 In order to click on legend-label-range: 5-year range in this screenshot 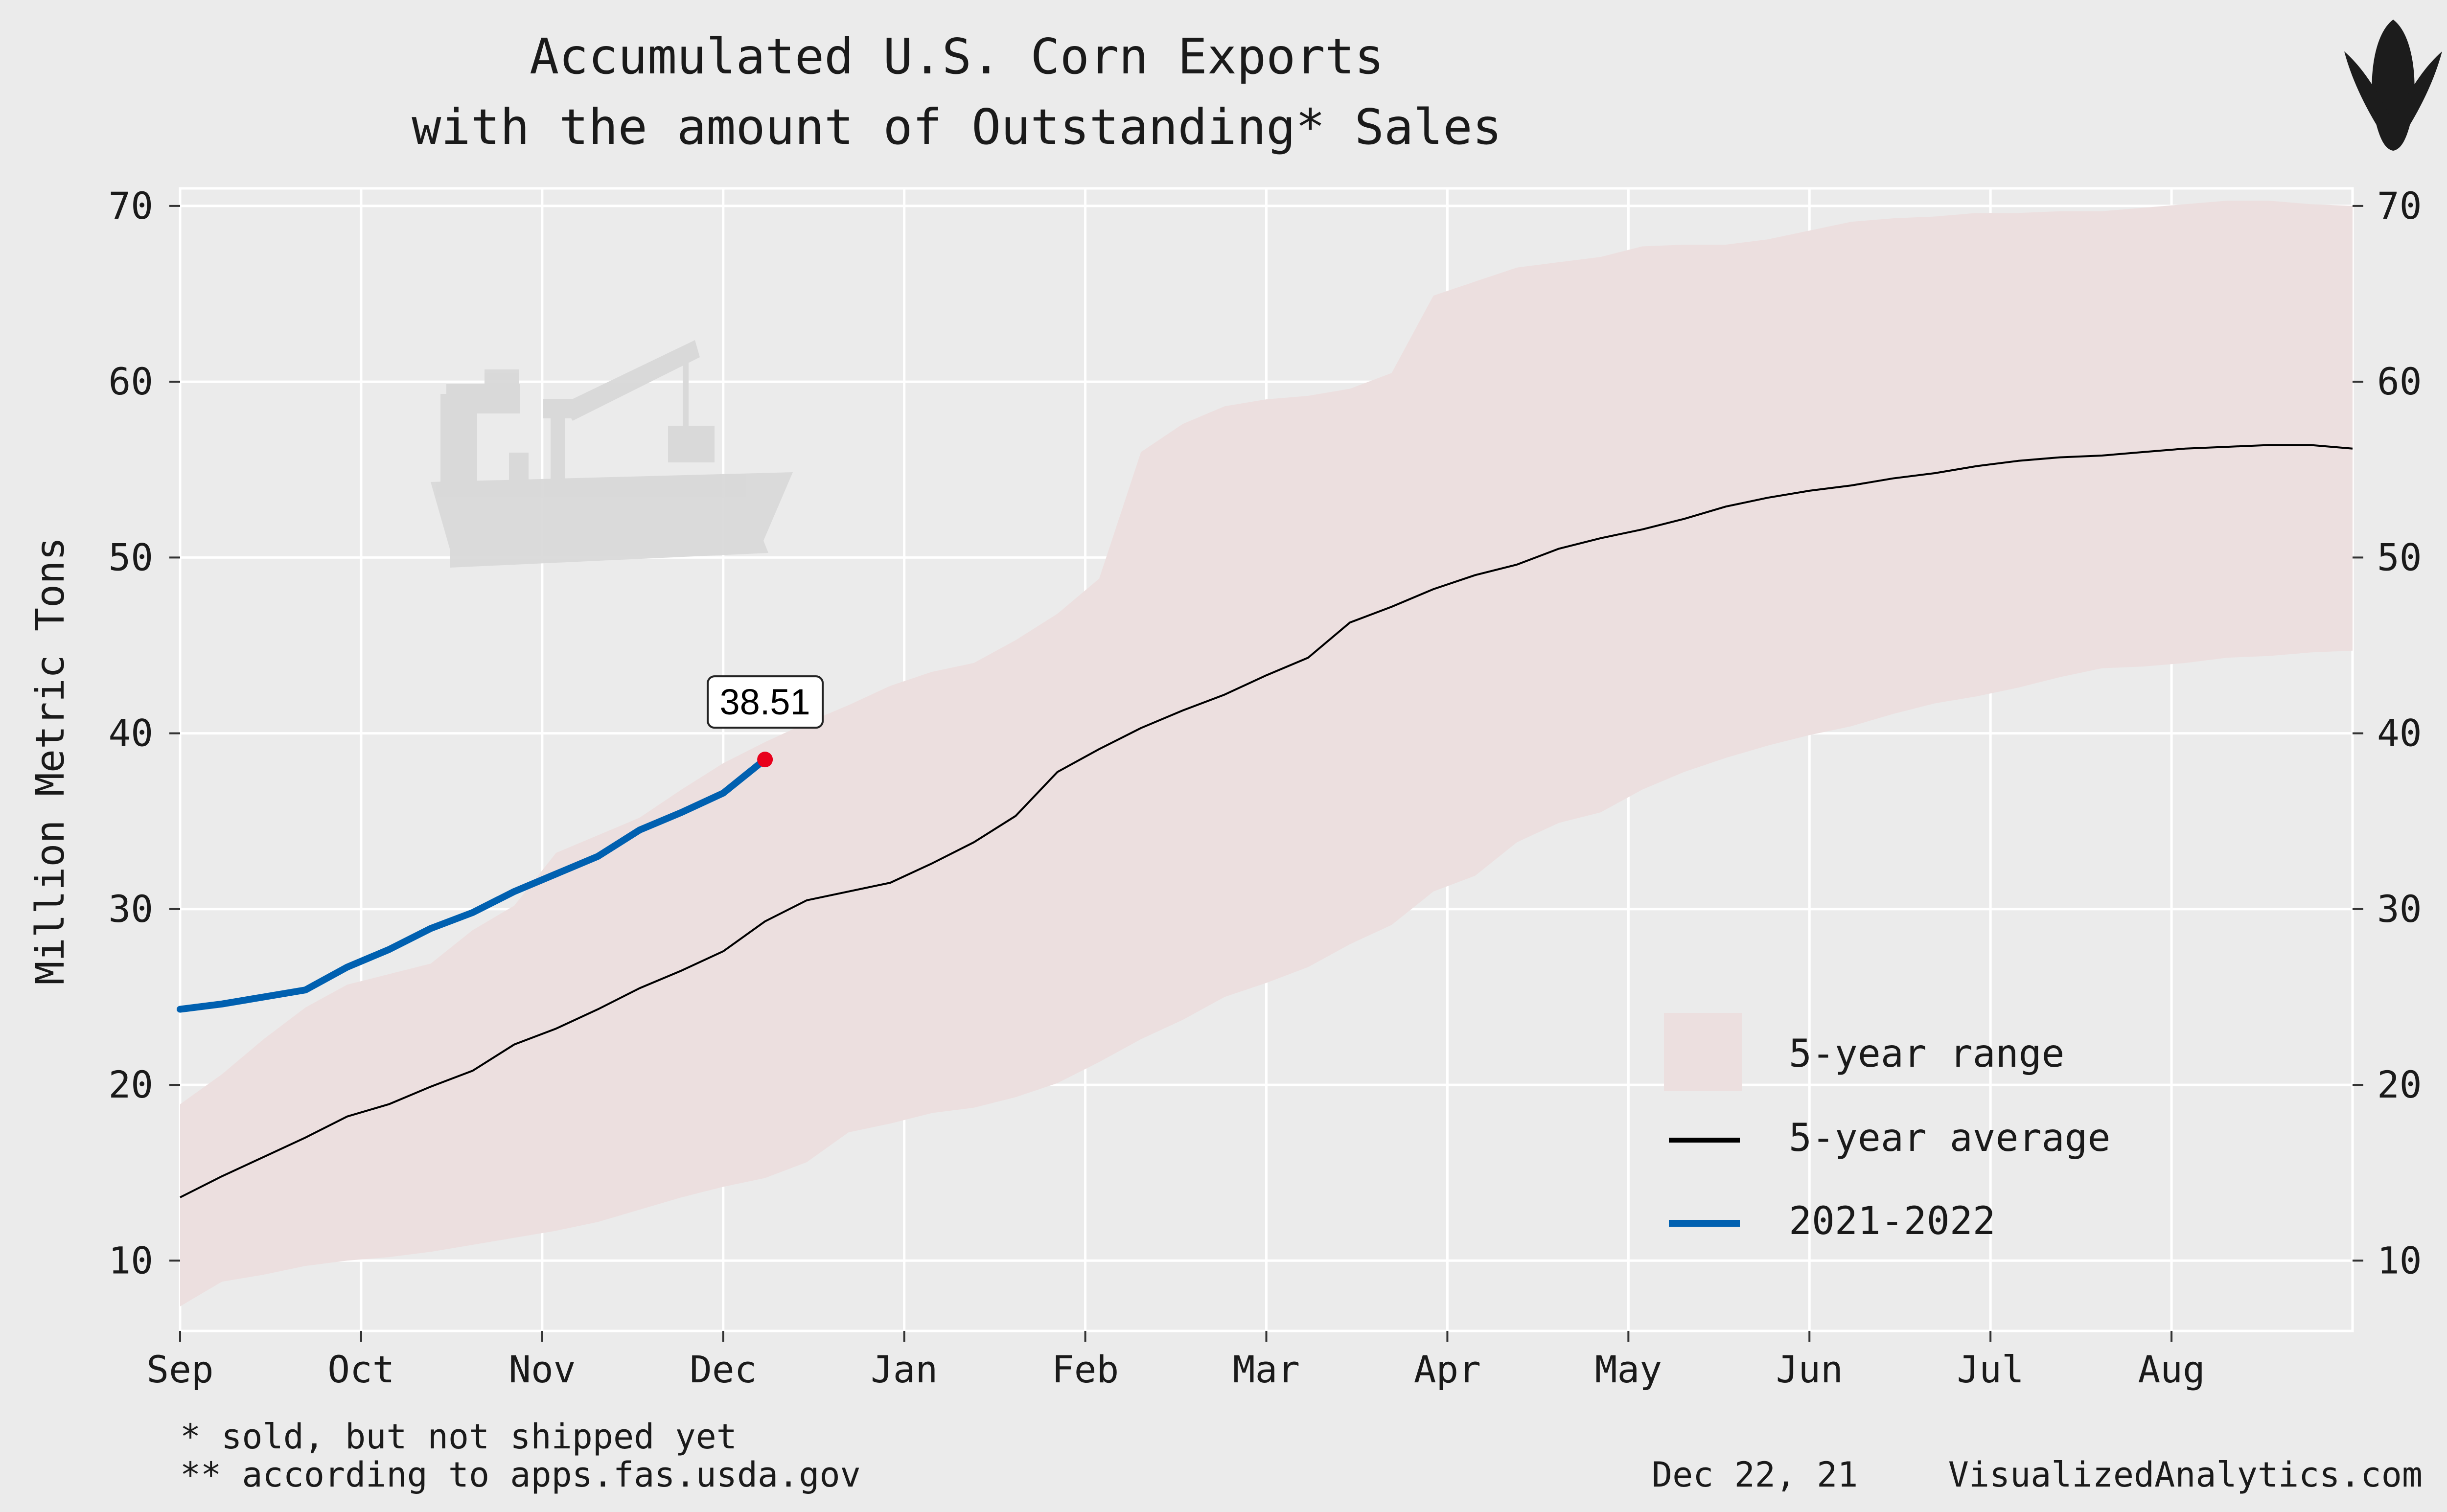, I will do `click(1927, 1054)`.